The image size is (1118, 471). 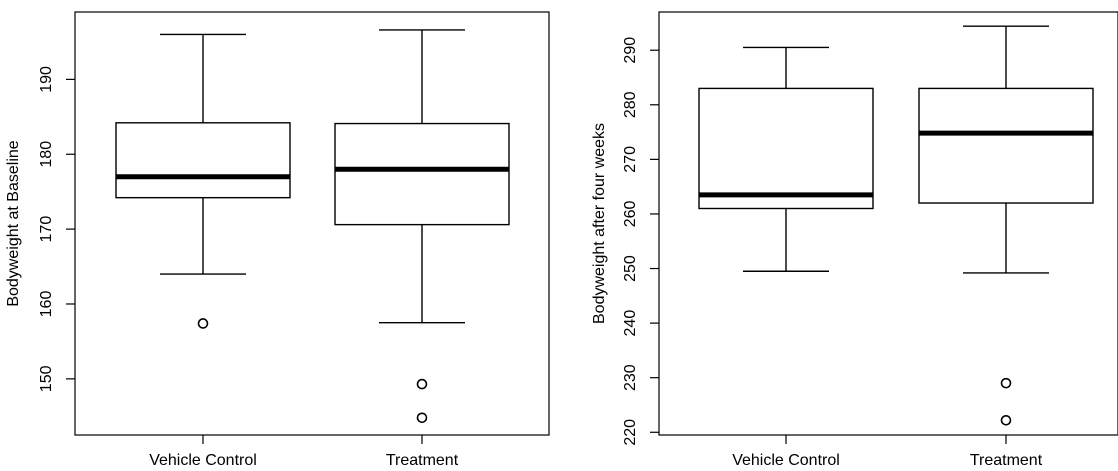 I want to click on y-tick-label: 280, so click(x=630, y=104).